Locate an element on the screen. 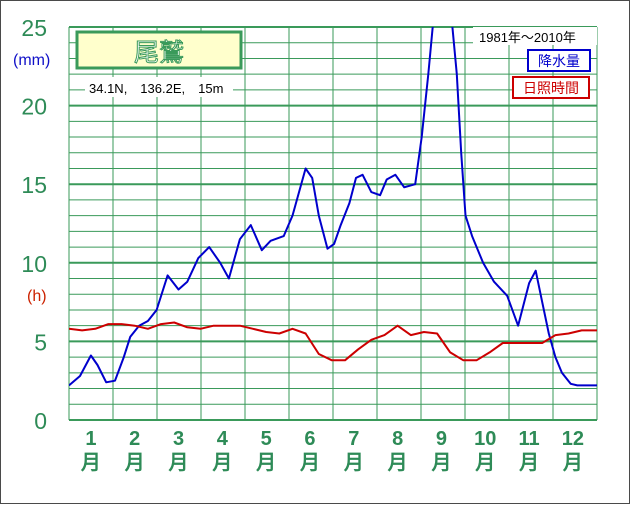 Image resolution: width=630 pixels, height=505 pixels. station-title: 尾鷲 is located at coordinates (159, 53).